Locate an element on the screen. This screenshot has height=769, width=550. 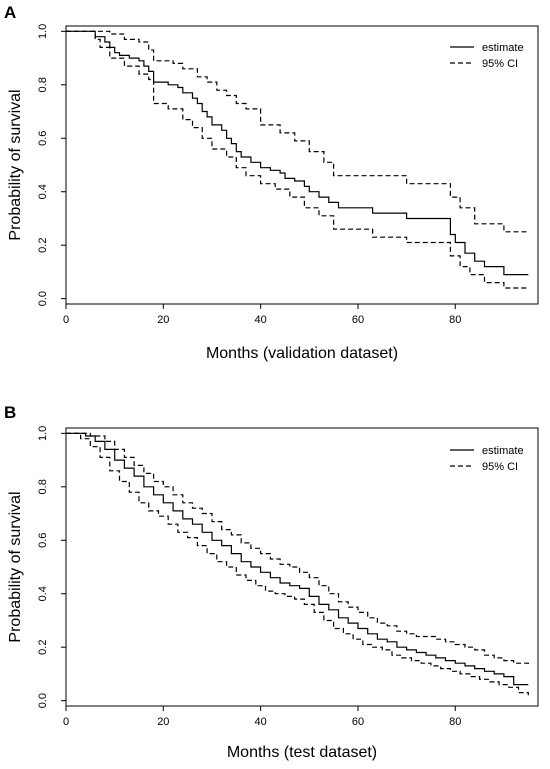
panel-a-x-tick-label: 60 is located at coordinates (358, 320).